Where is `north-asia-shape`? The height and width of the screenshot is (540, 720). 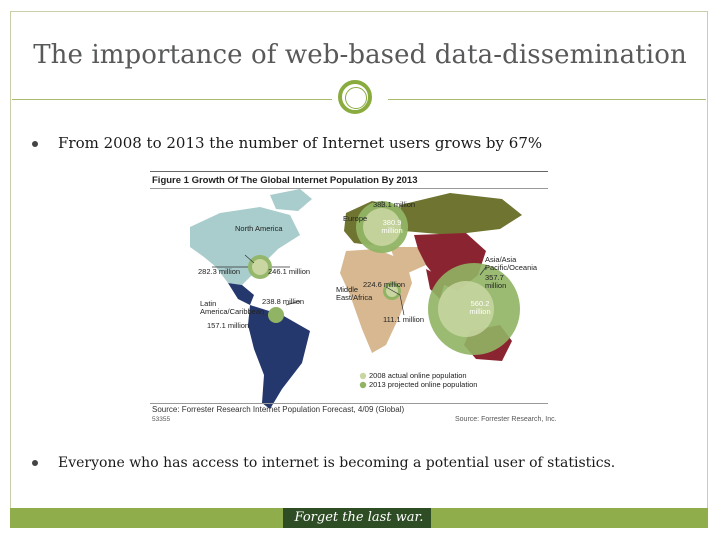
north-asia-shape is located at coordinates (461, 214).